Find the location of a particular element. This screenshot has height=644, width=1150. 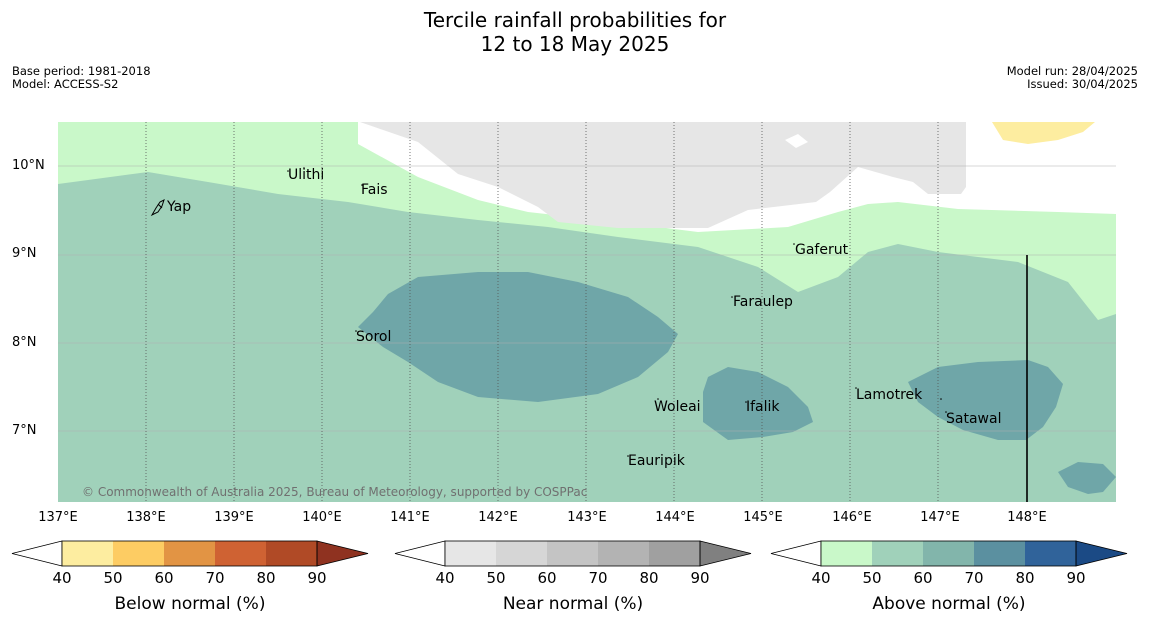

near-tick: 40 is located at coordinates (445, 578).